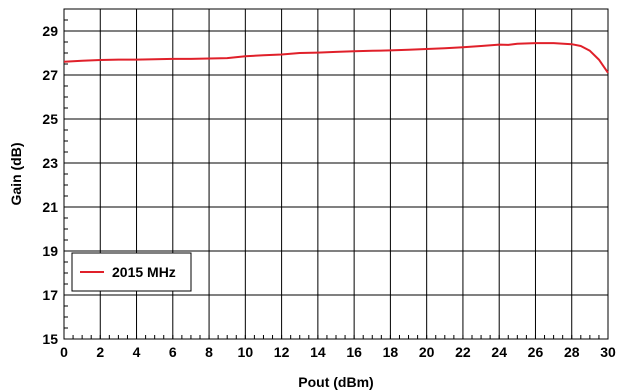 The height and width of the screenshot is (391, 628). Describe the element at coordinates (536, 352) in the screenshot. I see `x-tick-label-26: 26` at that location.